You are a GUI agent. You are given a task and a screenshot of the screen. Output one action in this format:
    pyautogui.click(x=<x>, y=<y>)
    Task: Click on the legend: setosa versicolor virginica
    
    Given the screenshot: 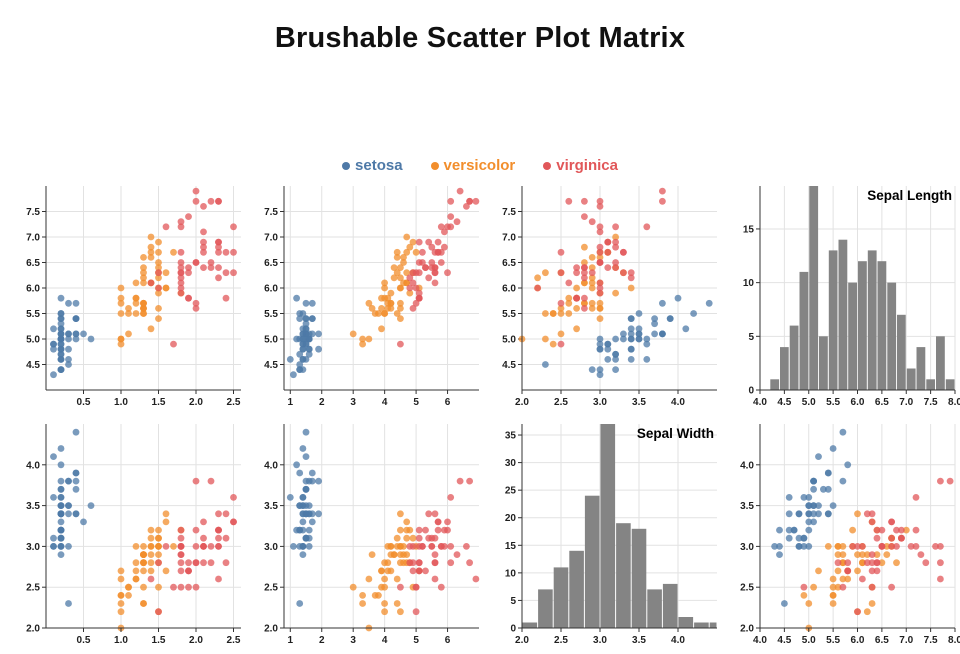 What is the action you would take?
    pyautogui.click(x=480, y=165)
    